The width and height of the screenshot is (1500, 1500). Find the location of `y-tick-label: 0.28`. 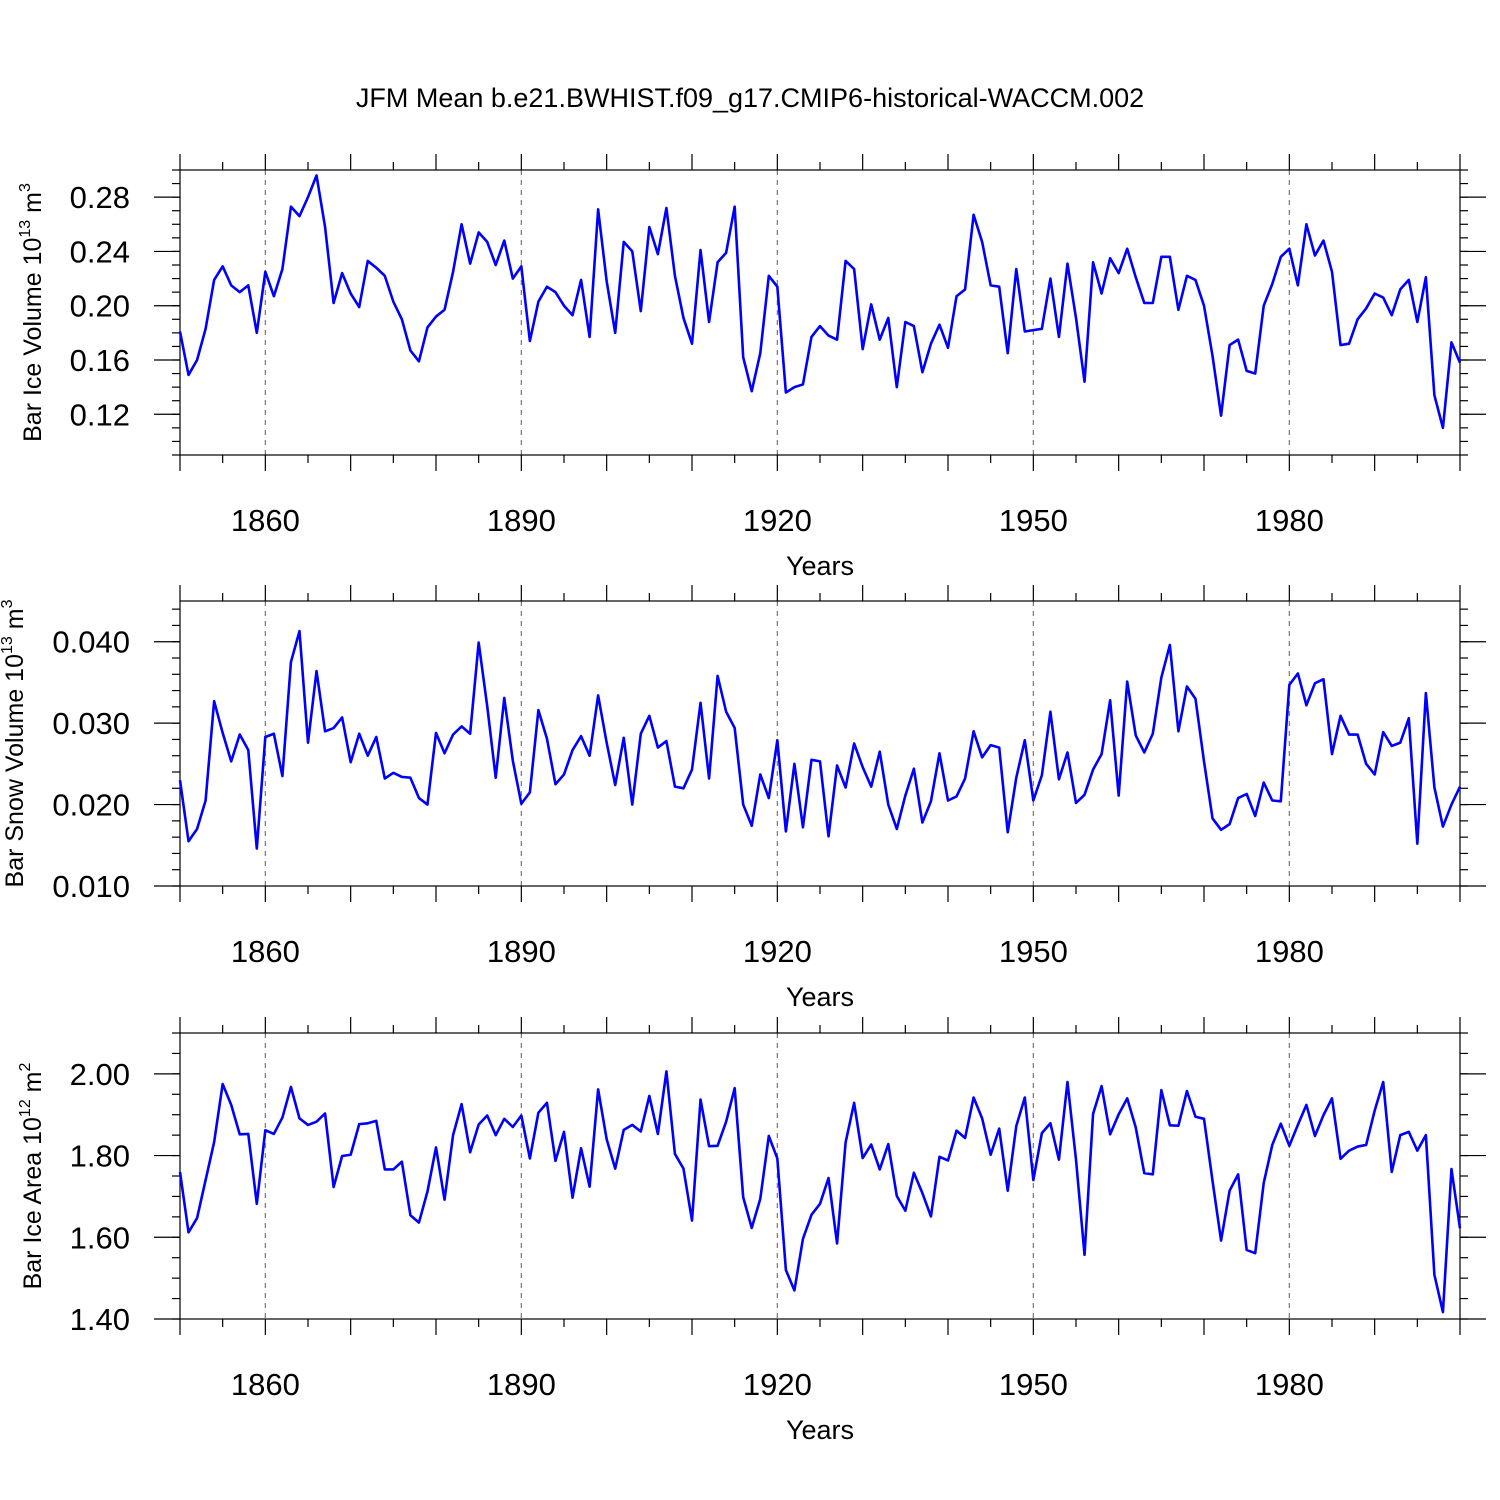

y-tick-label: 0.28 is located at coordinates (100, 197).